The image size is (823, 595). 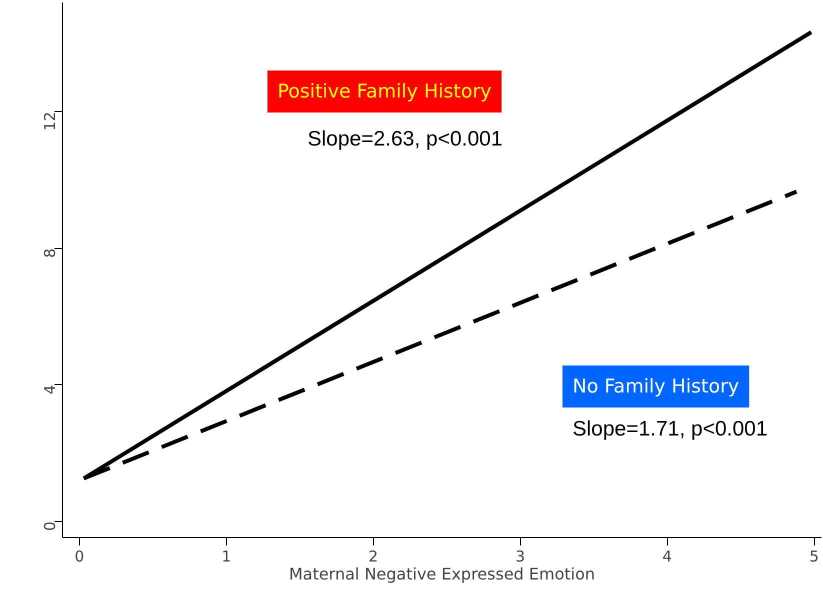 What do you see at coordinates (50, 121) in the screenshot?
I see `y-tick-label: 12` at bounding box center [50, 121].